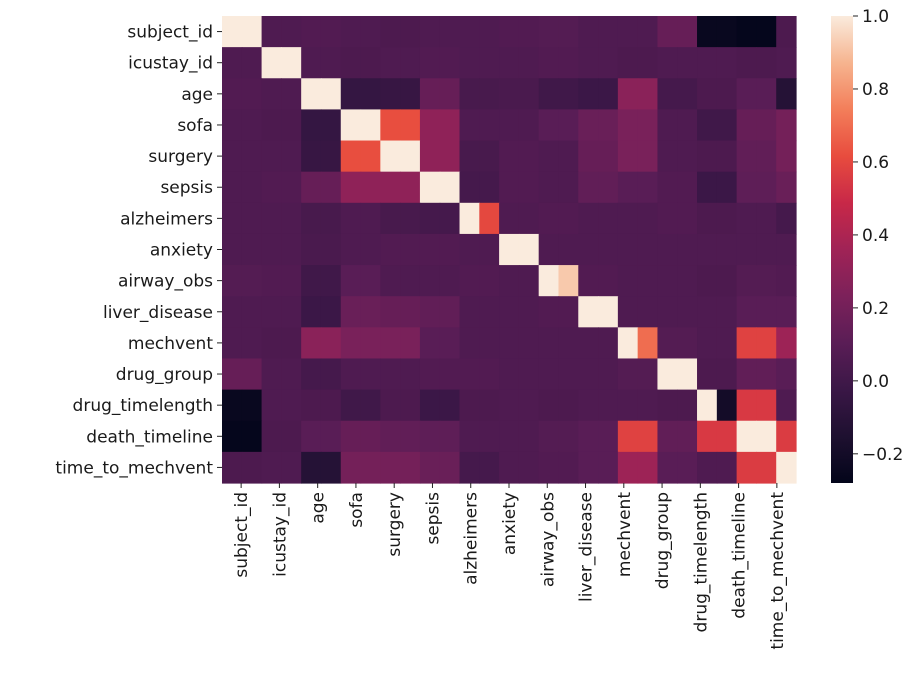  Describe the element at coordinates (165, 282) in the screenshot. I see `row-label: airway_obs` at that location.